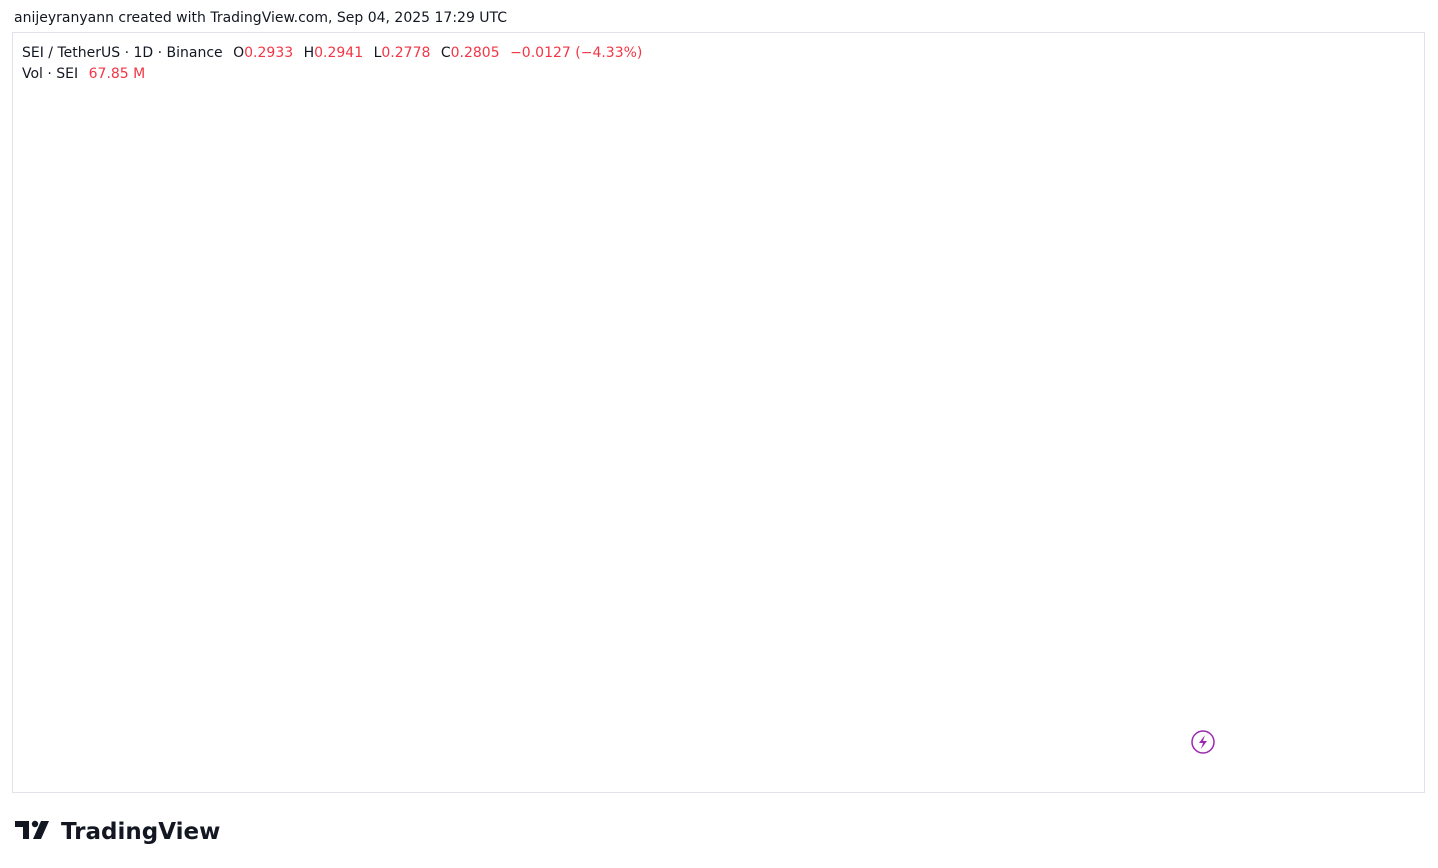 This screenshot has width=1438, height=868. What do you see at coordinates (50, 74) in the screenshot?
I see `volume-label: Vol · SEI` at bounding box center [50, 74].